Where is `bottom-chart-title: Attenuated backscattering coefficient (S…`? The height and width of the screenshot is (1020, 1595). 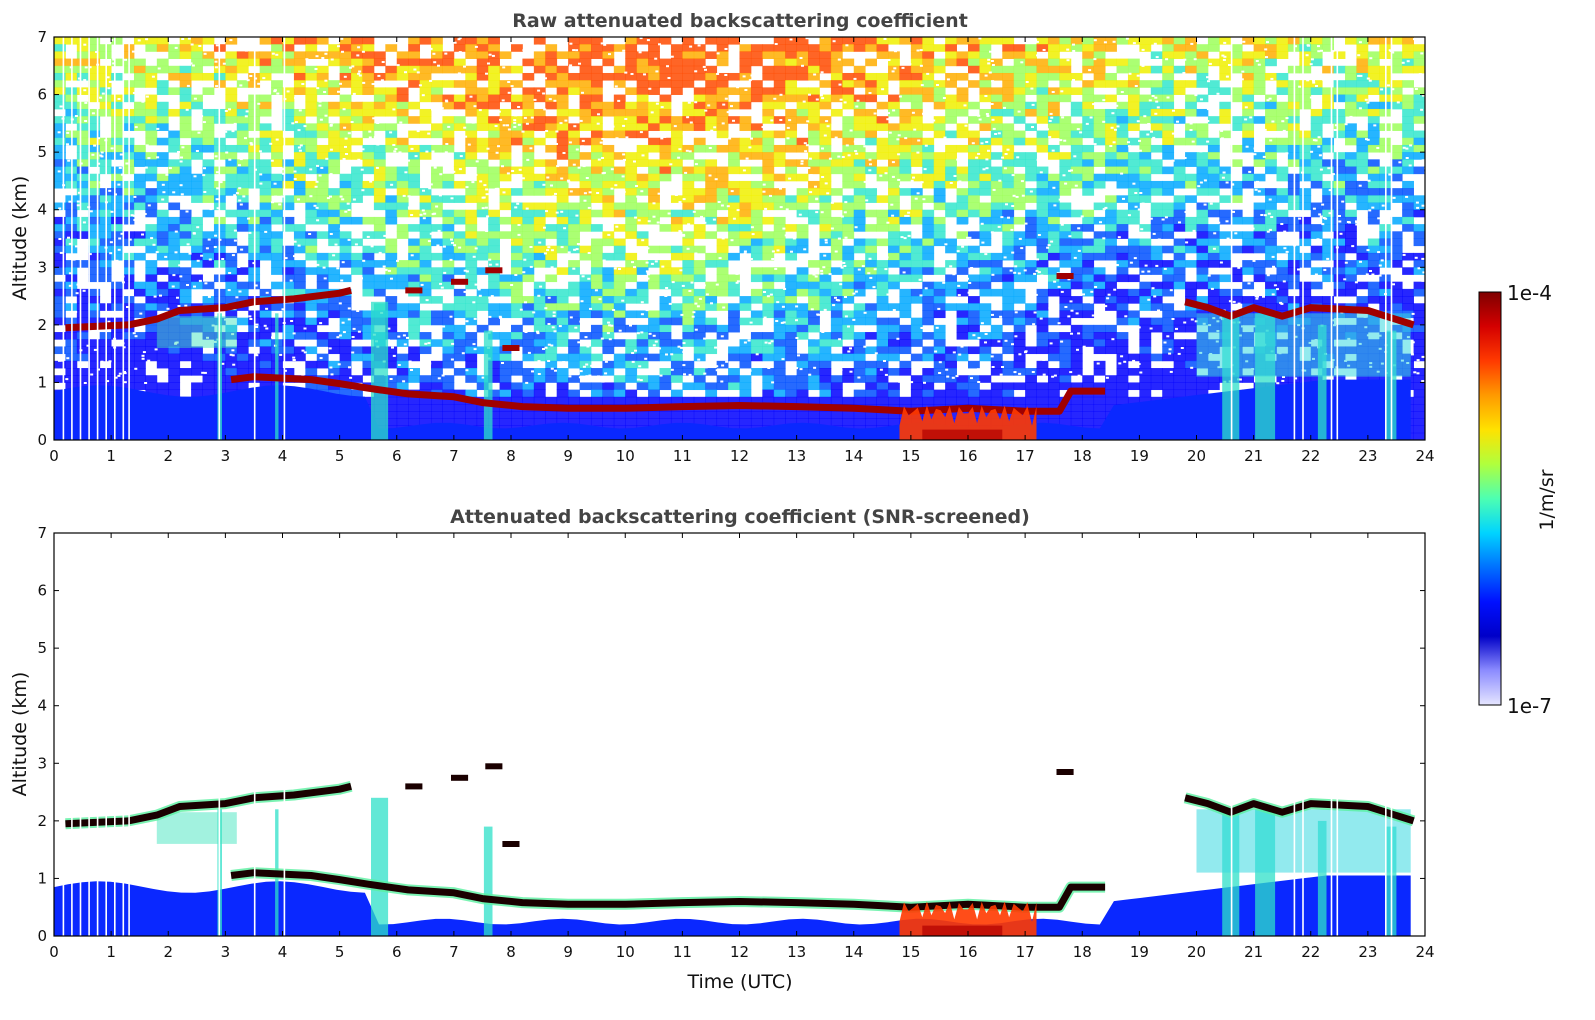
bottom-chart-title: Attenuated backscattering coefficient (S… is located at coordinates (740, 517).